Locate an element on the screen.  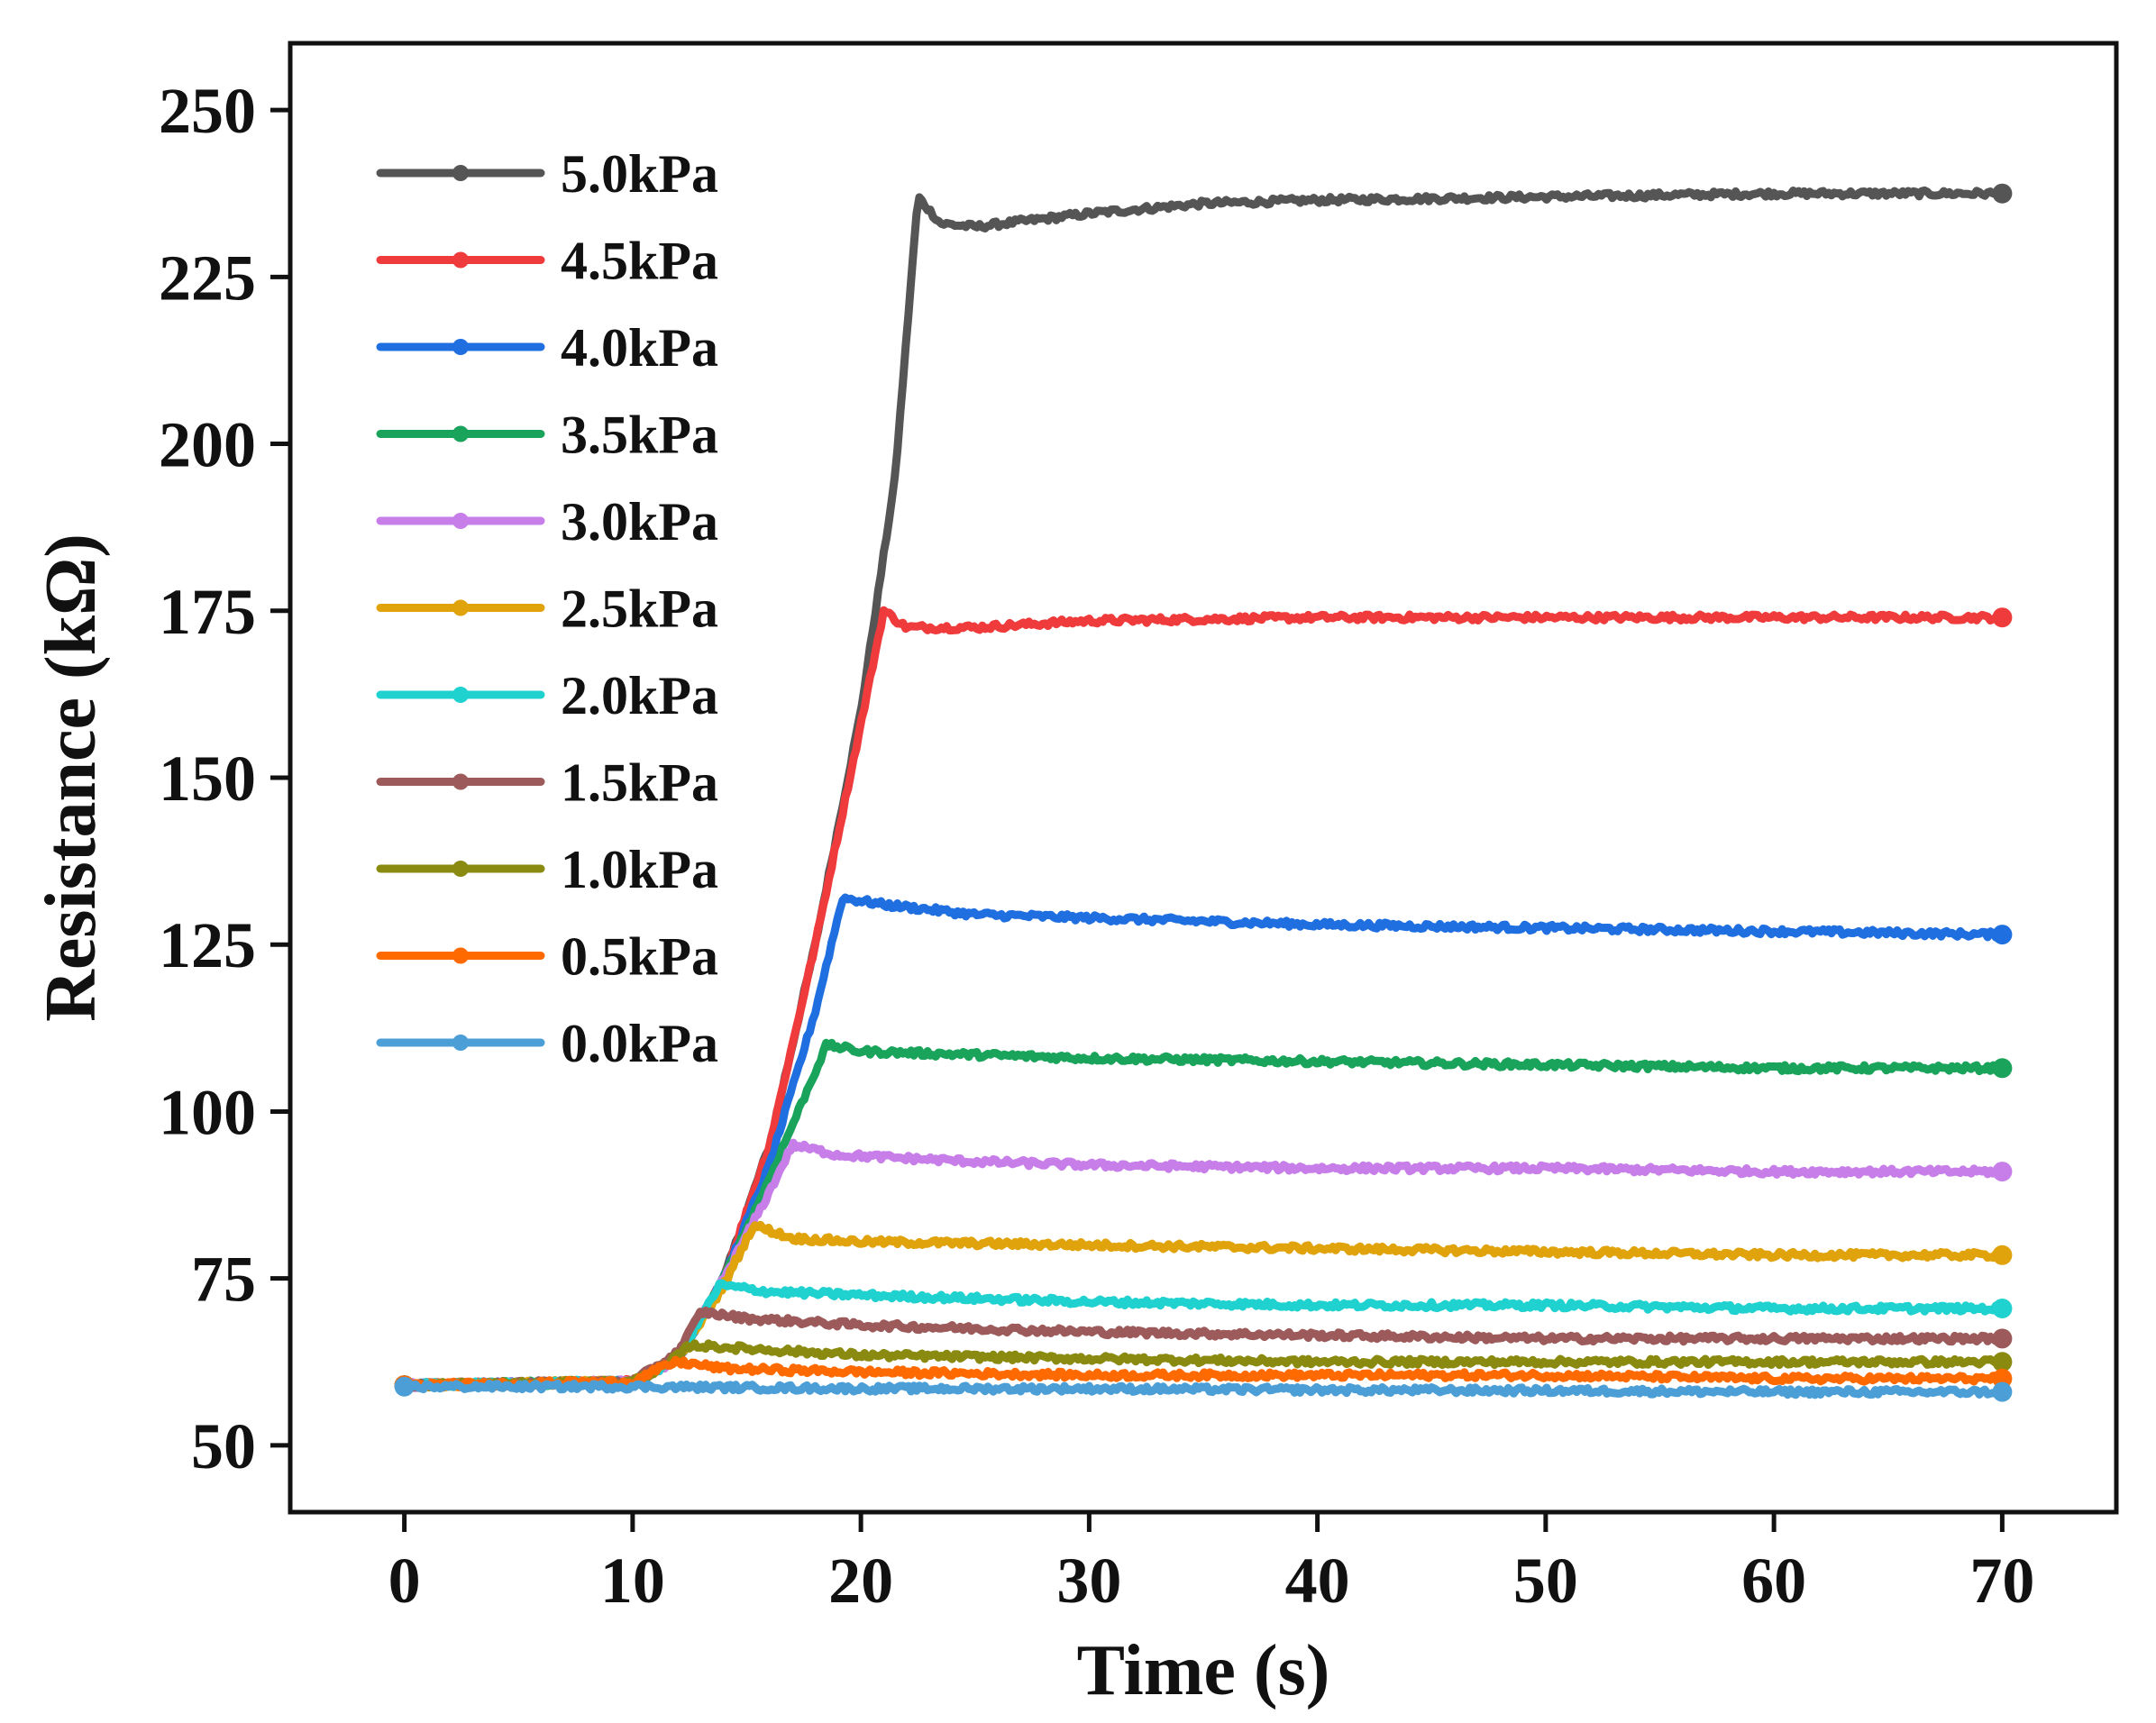
legend-label: 4.5kPa is located at coordinates (639, 261).